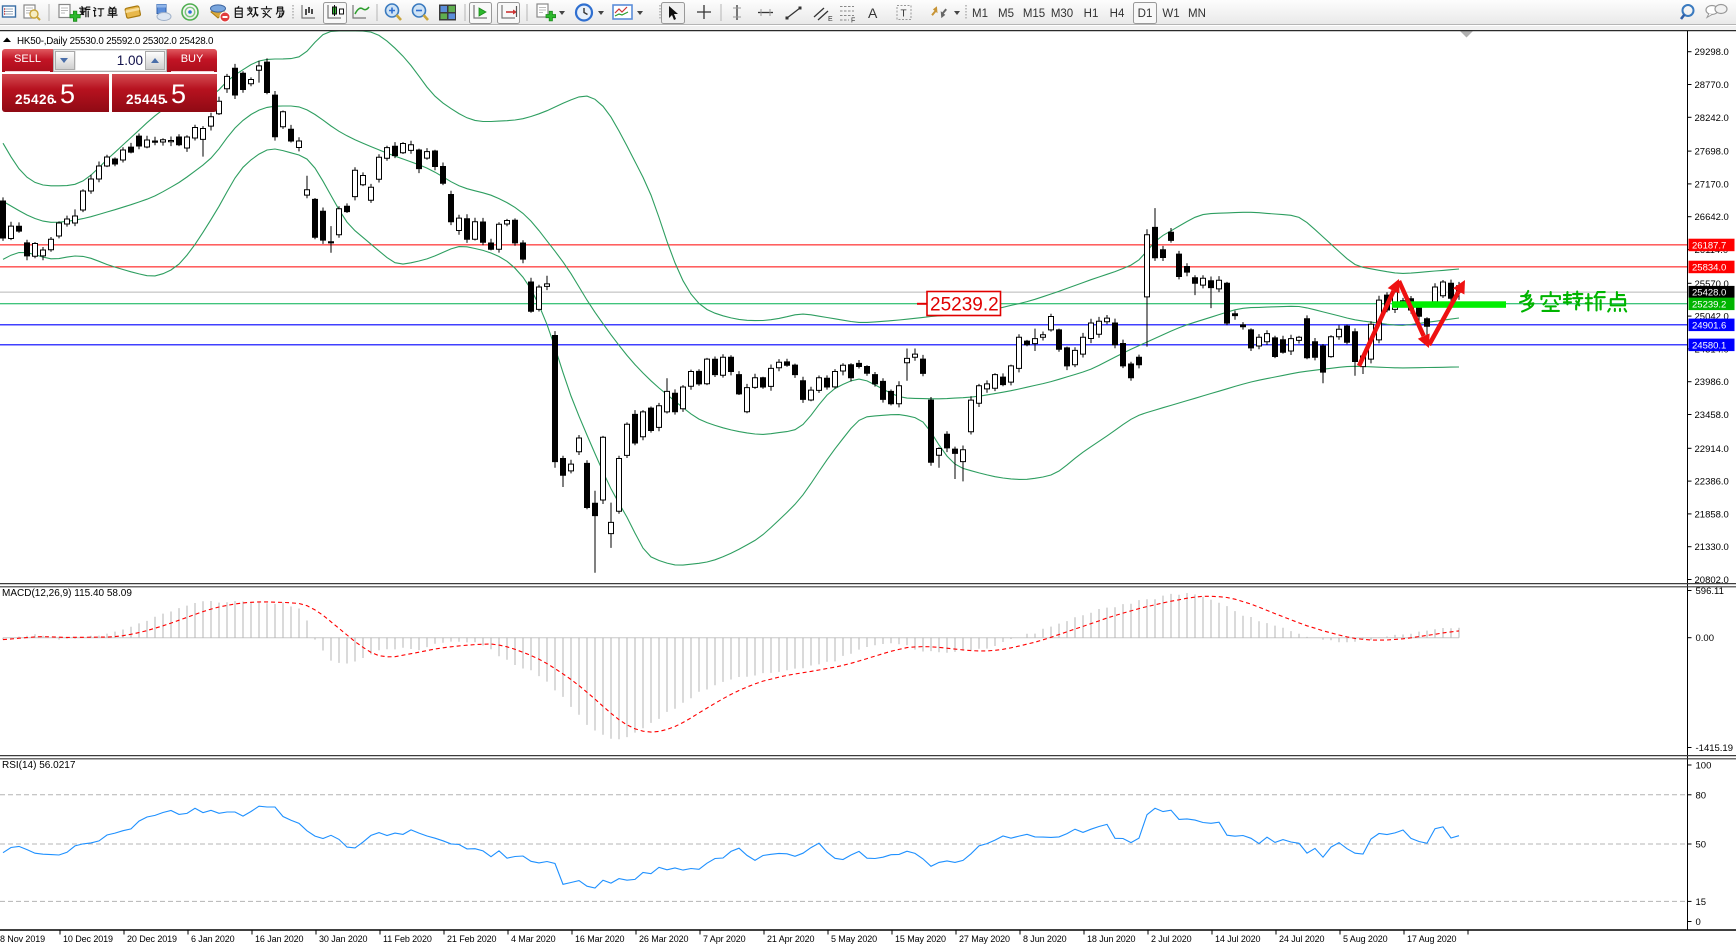  Describe the element at coordinates (1712, 52) in the screenshot. I see `svg-text: 29298.0` at that location.